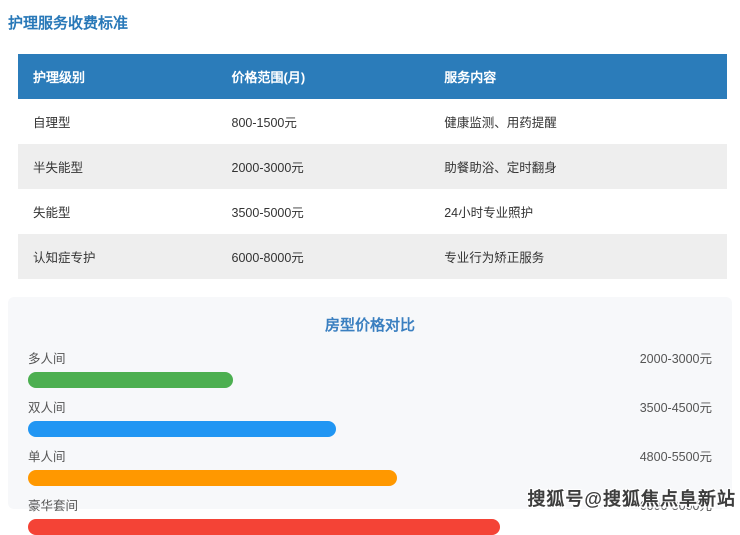 This screenshot has width=740, height=535. What do you see at coordinates (264, 123) in the screenshot?
I see `cell-price: 800-1500元` at bounding box center [264, 123].